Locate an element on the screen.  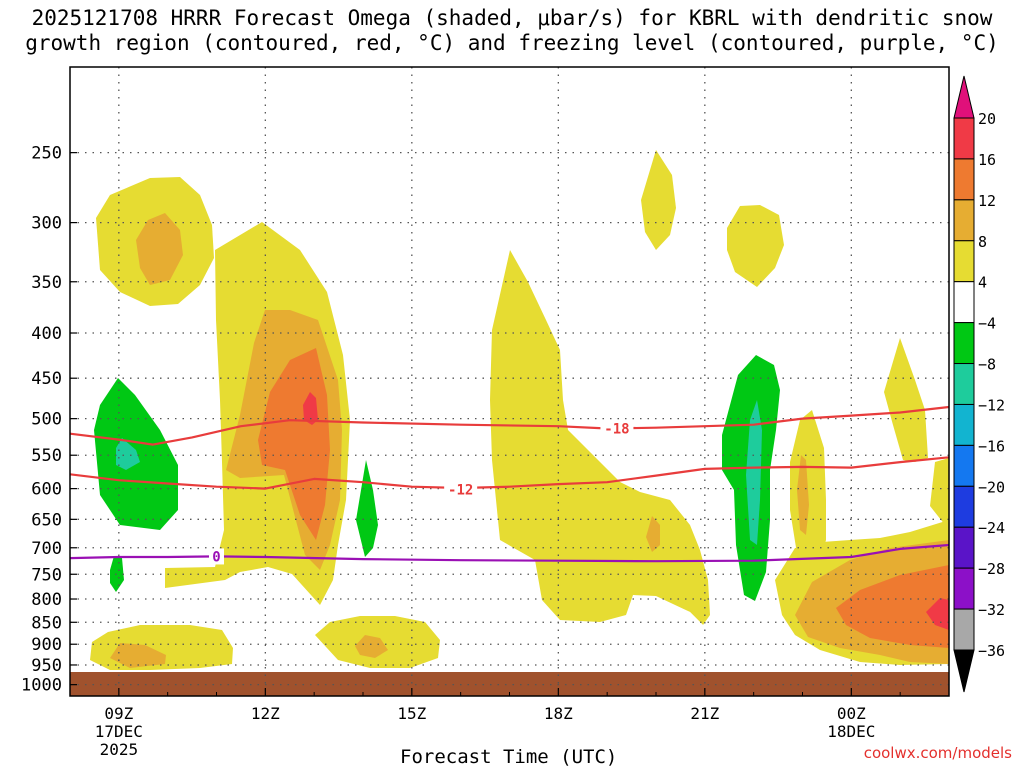
contour-label-freezing-level: 0 is located at coordinates (216, 557).